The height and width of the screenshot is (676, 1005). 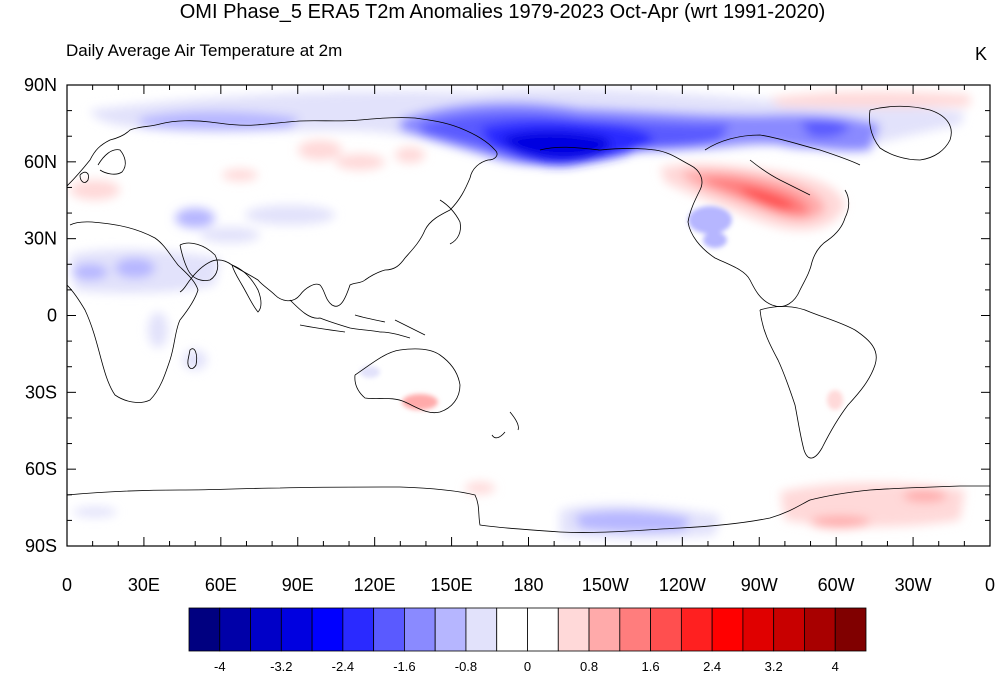 I want to click on lon-label: 60W, so click(x=836, y=585).